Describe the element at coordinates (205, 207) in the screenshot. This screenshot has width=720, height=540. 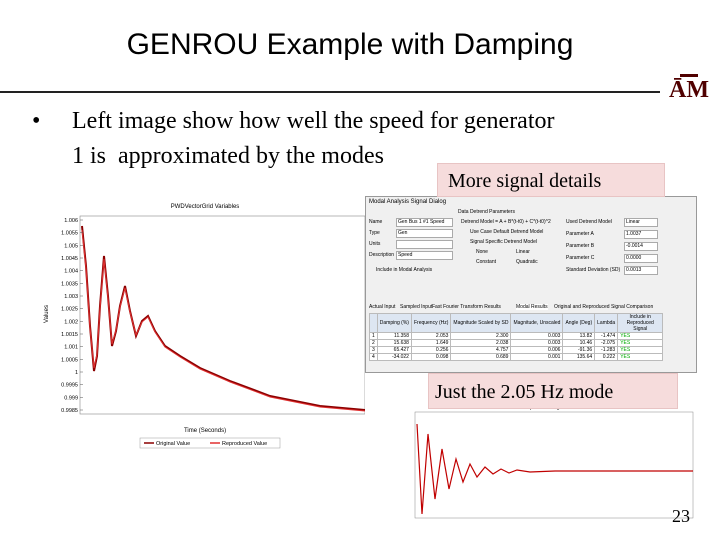
I see `plot-title: PWDVectorGrid Variables` at that location.